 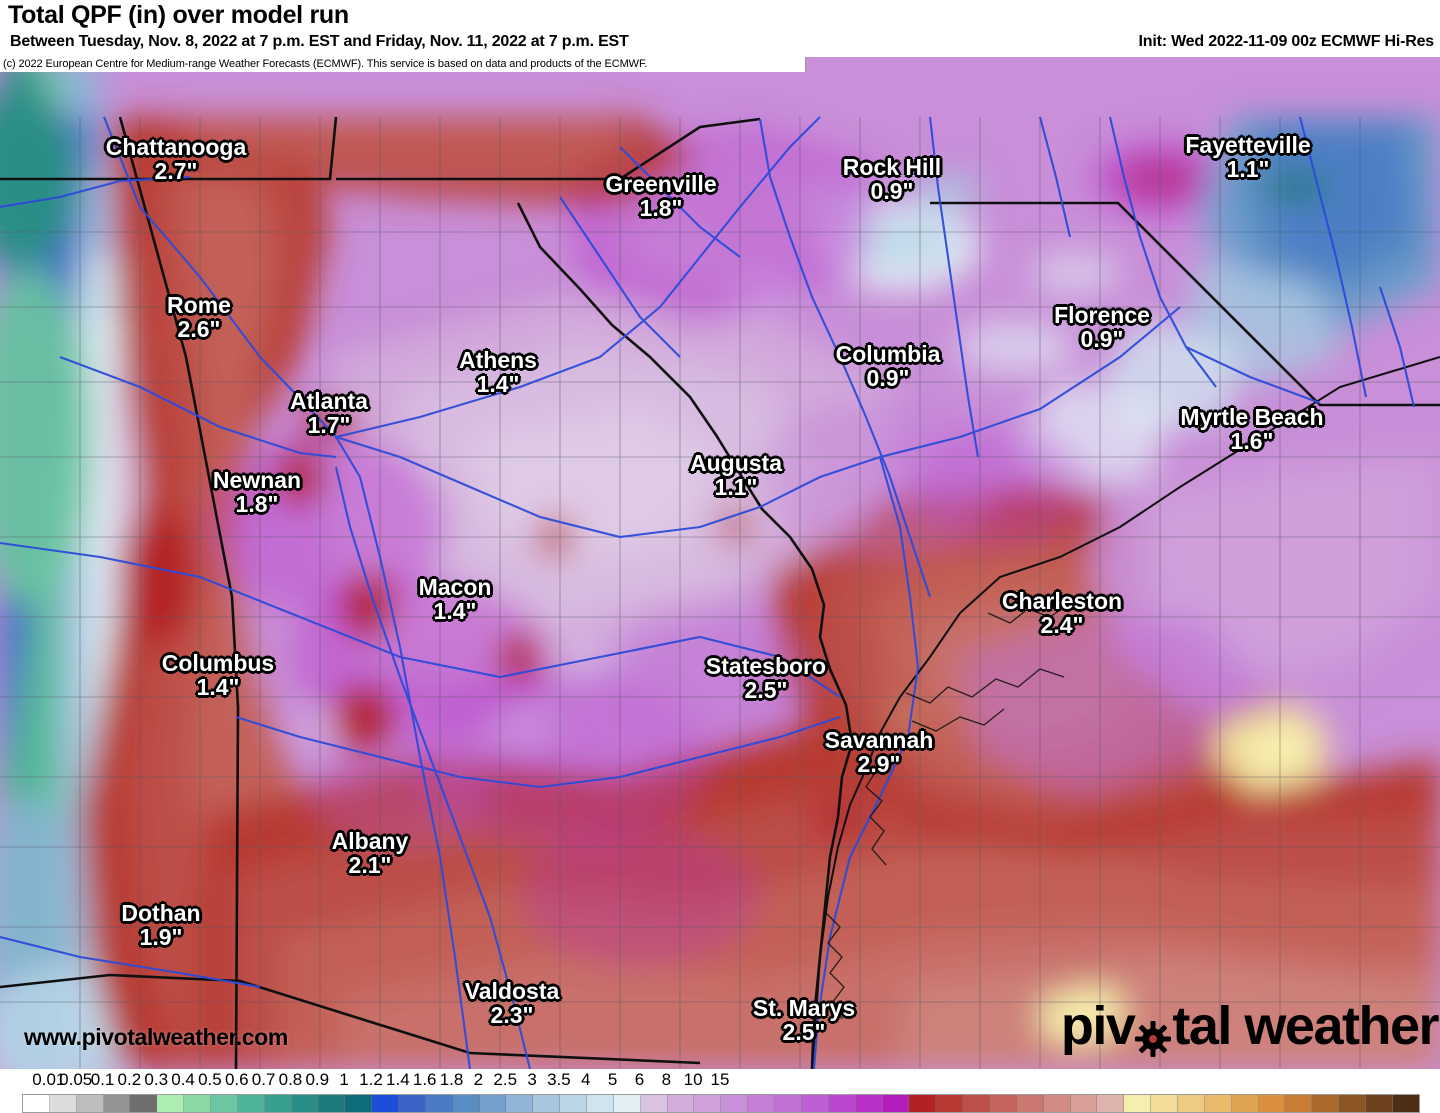 What do you see at coordinates (693, 1079) in the screenshot?
I see `colorbar-tick: 10` at bounding box center [693, 1079].